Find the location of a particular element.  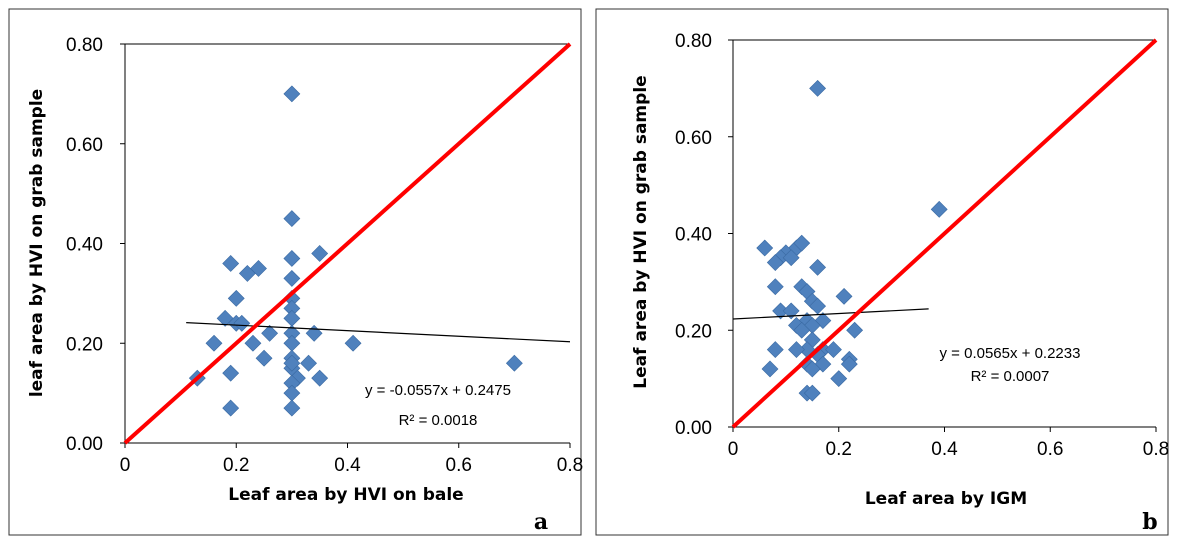

panel-a-label: a is located at coordinates (541, 522).